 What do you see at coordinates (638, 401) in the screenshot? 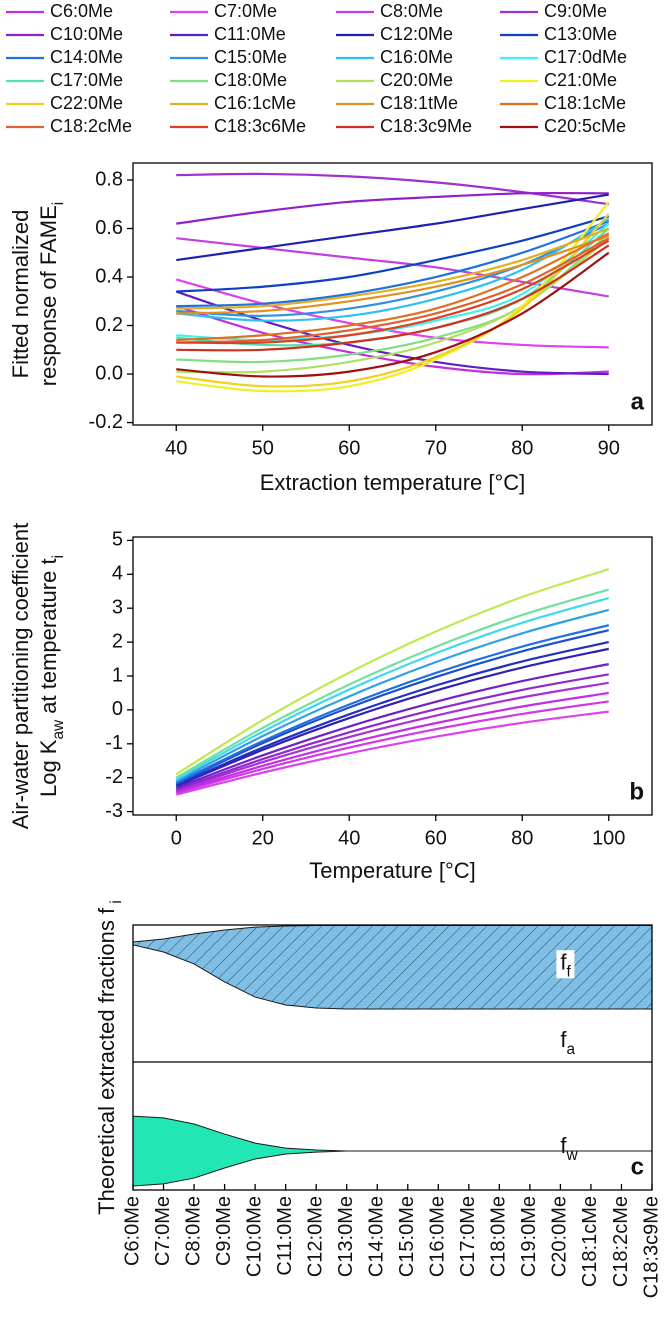
I see `panel-label: a` at bounding box center [638, 401].